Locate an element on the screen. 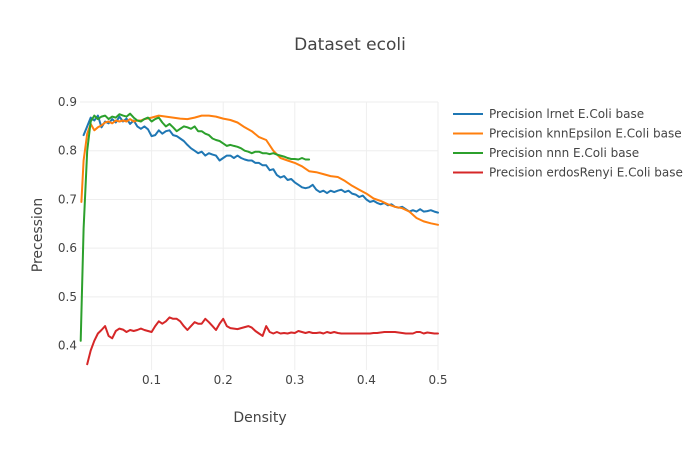 This screenshot has height=450, width=700. x-tick-label: 0.1 is located at coordinates (151, 380).